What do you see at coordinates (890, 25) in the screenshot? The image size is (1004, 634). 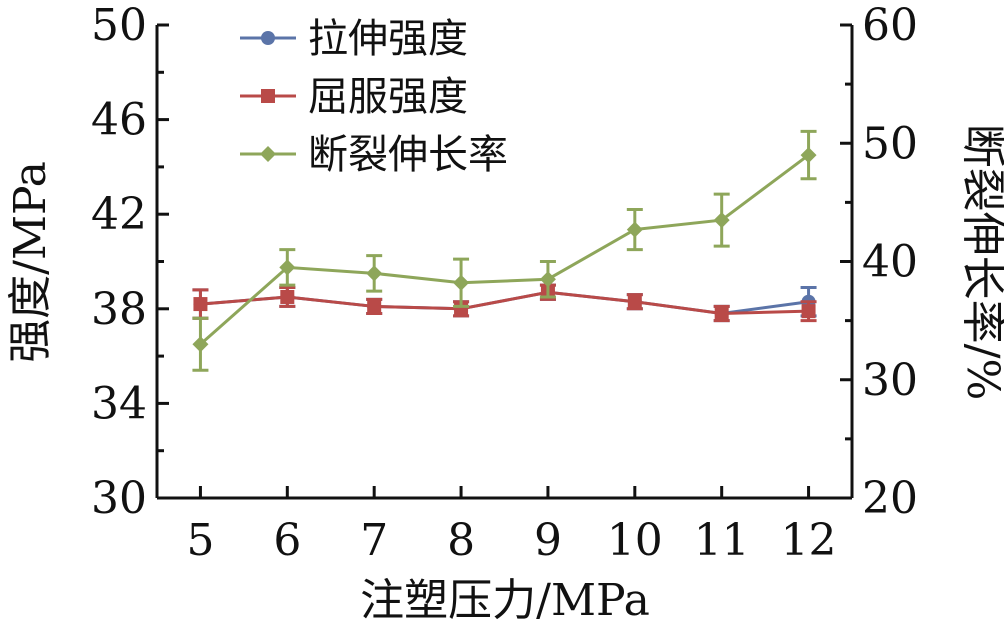 I see `y-right-tick-label: 60` at bounding box center [890, 25].